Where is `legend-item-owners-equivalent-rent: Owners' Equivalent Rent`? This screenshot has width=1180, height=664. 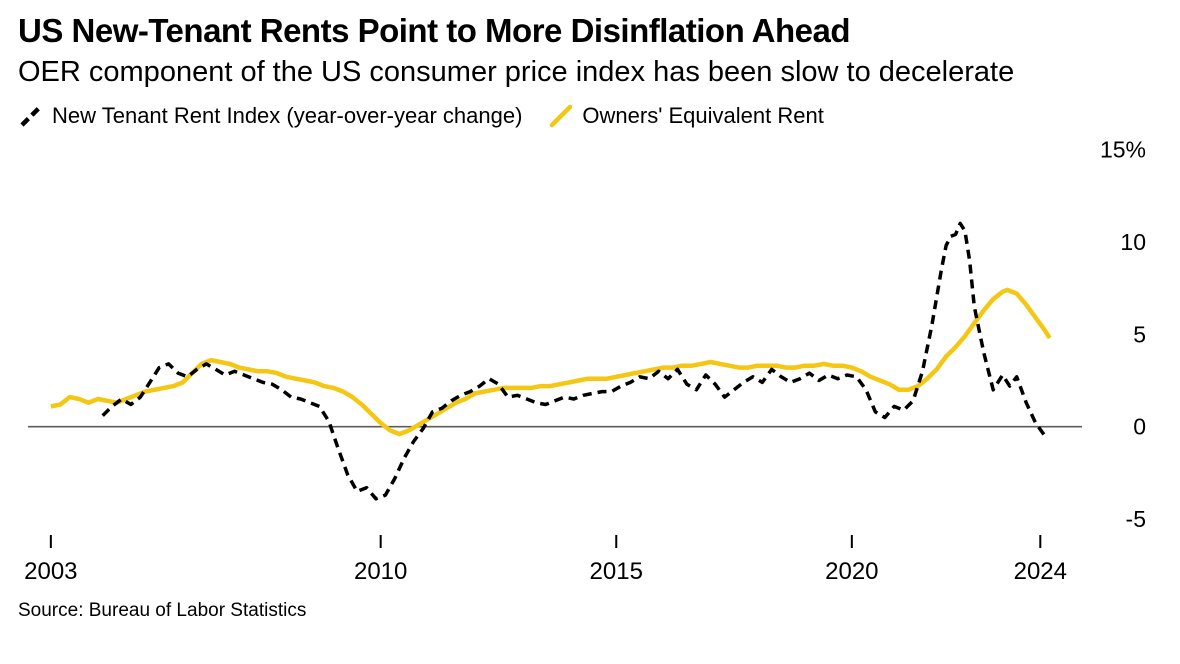 legend-item-owners-equivalent-rent: Owners' Equivalent Rent is located at coordinates (686, 116).